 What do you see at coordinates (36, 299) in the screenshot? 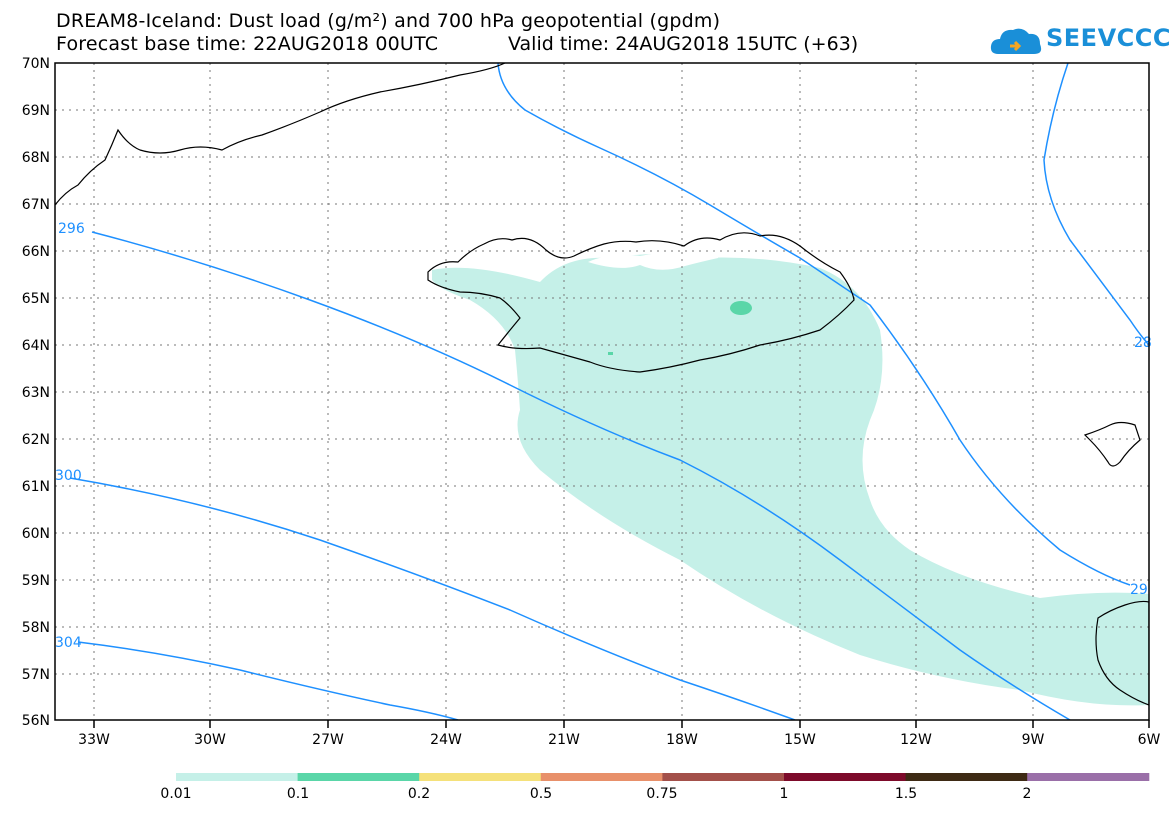
I see `lat-label: 65N` at bounding box center [36, 299].